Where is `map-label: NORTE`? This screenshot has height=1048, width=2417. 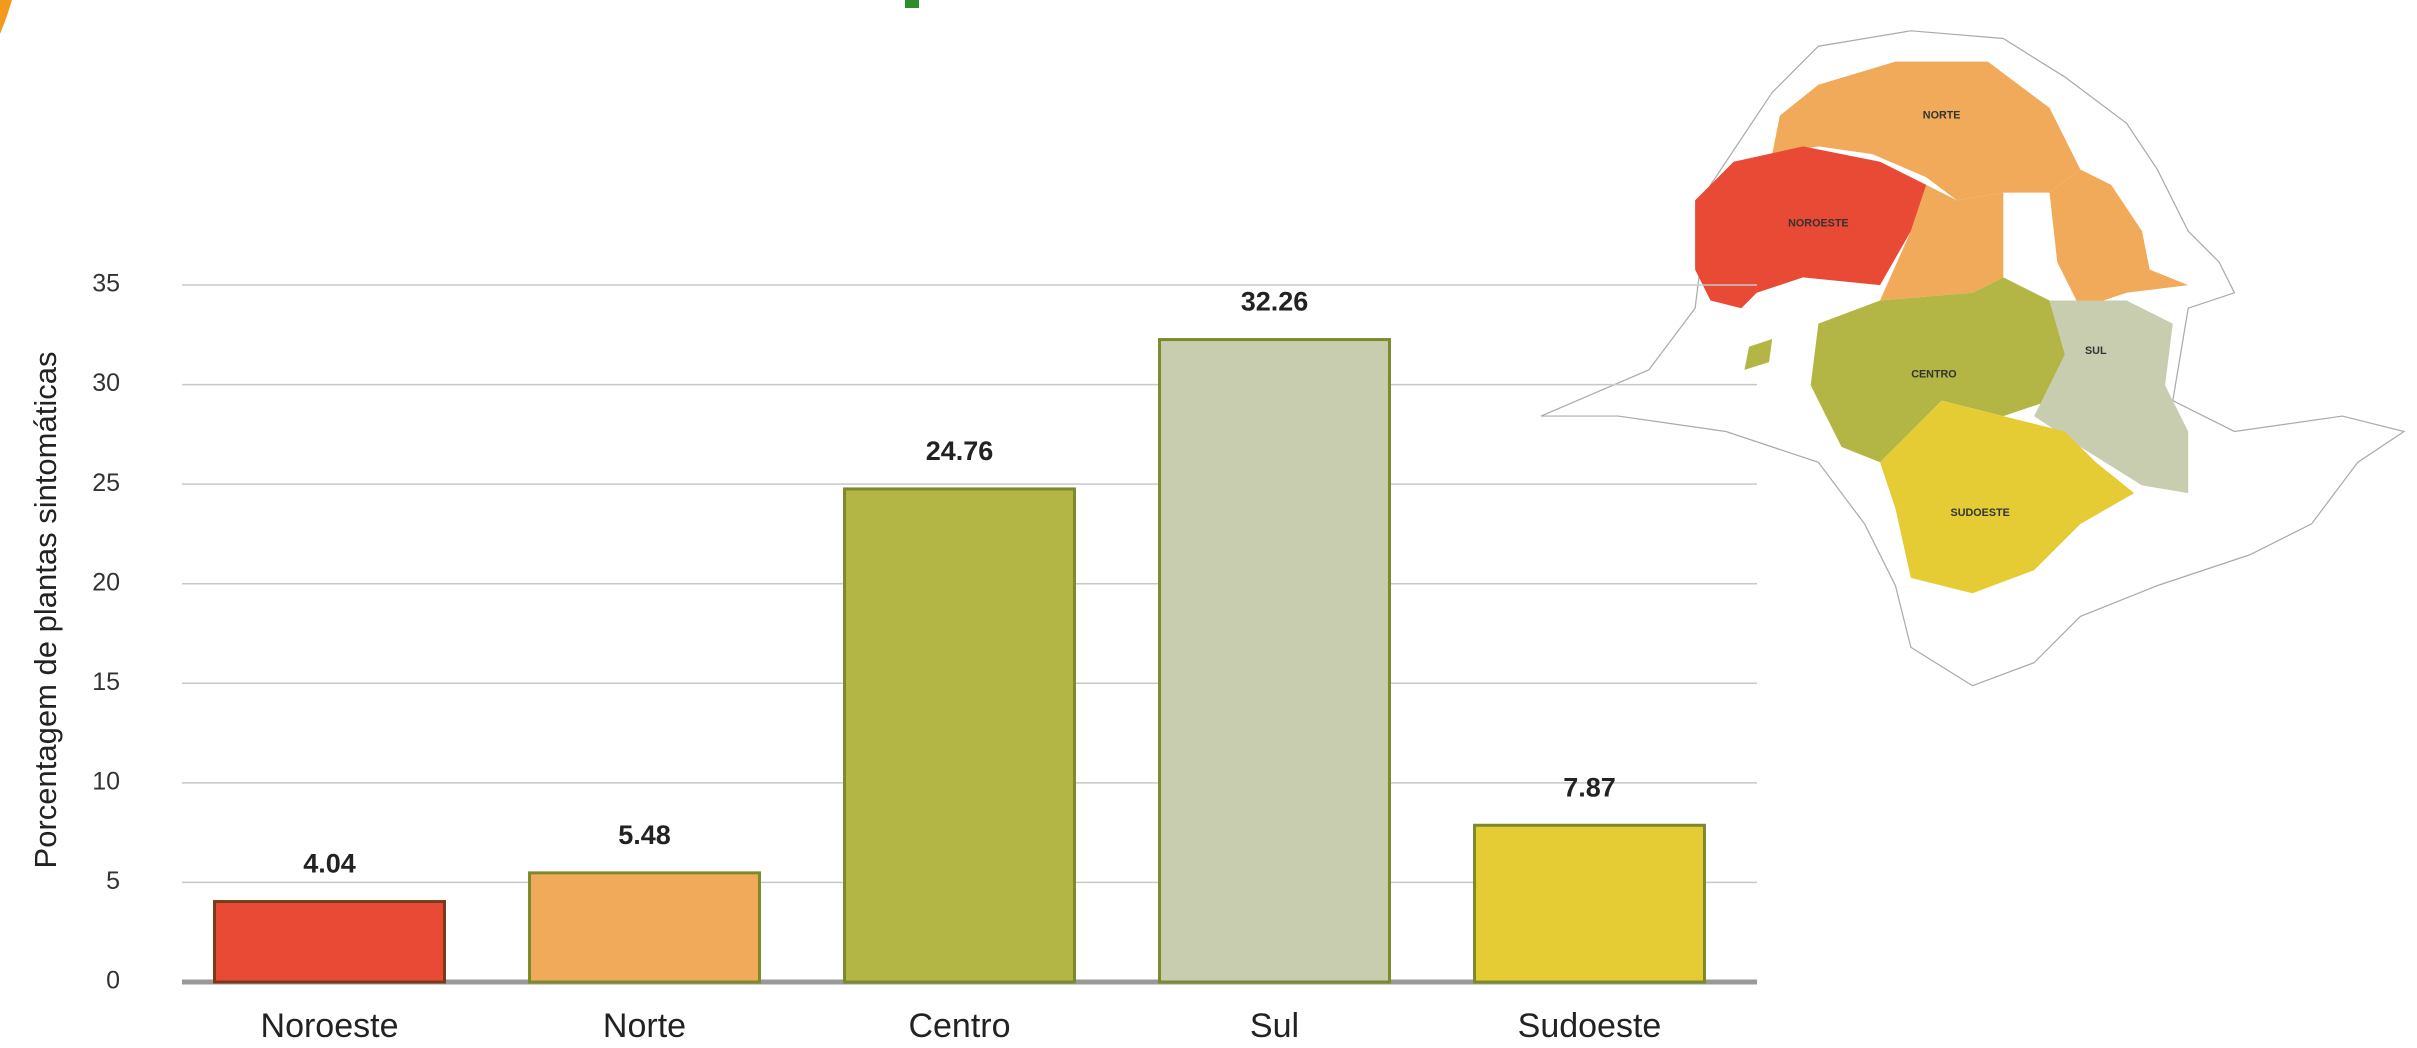
map-label: NORTE is located at coordinates (1942, 115).